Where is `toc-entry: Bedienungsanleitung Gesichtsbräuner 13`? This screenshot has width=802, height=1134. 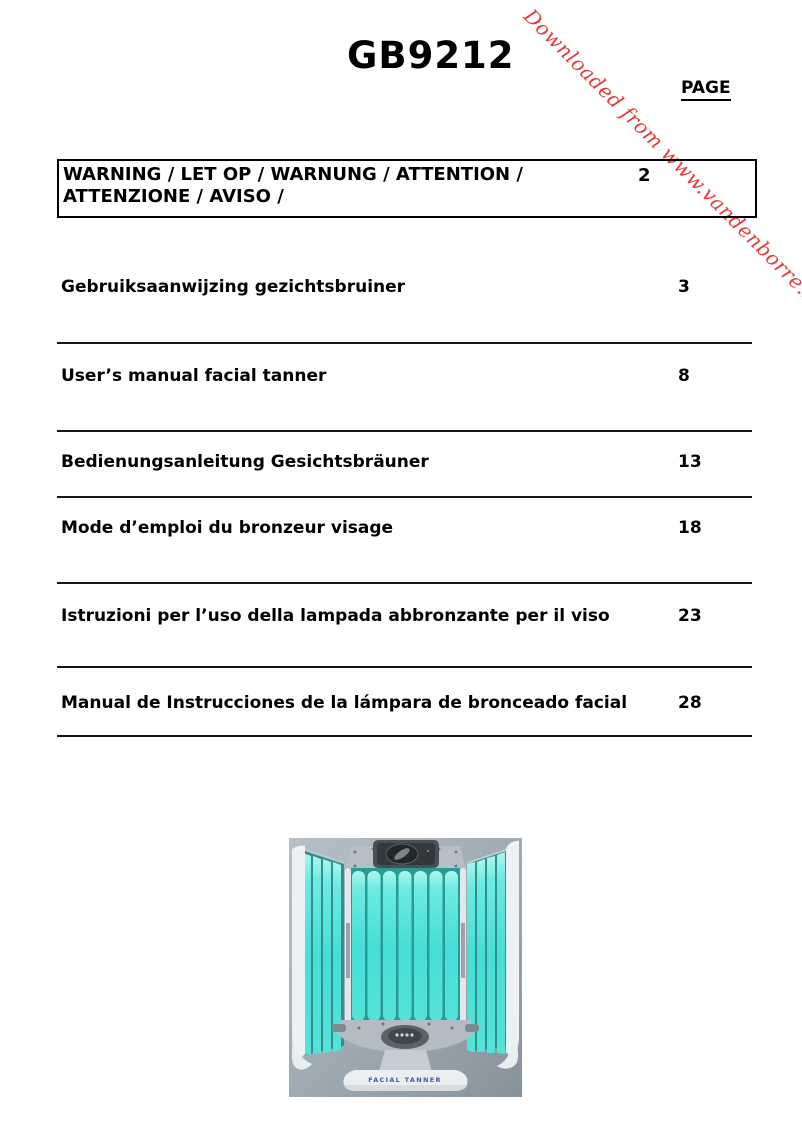 toc-entry: Bedienungsanleitung Gesichtsbräuner 13 is located at coordinates (405, 463).